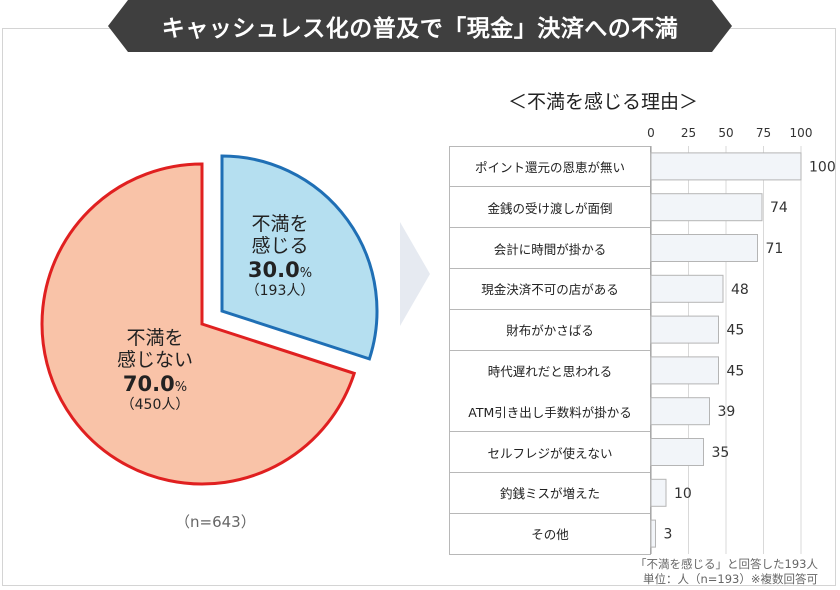 The image size is (840, 590). What do you see at coordinates (415, 274) in the screenshot?
I see `chevron-right-icon` at bounding box center [415, 274].